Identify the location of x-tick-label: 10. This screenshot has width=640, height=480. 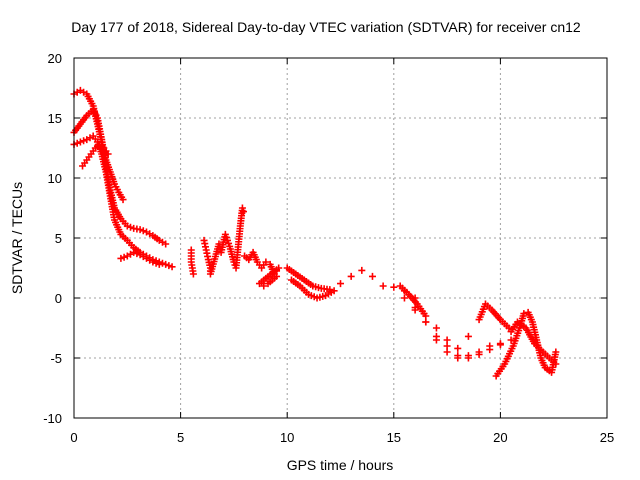
(287, 437).